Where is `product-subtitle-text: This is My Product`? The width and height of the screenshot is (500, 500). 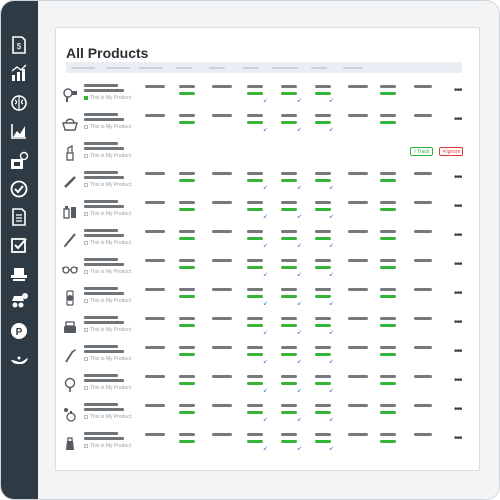 product-subtitle-text: This is My Product is located at coordinates (111, 127).